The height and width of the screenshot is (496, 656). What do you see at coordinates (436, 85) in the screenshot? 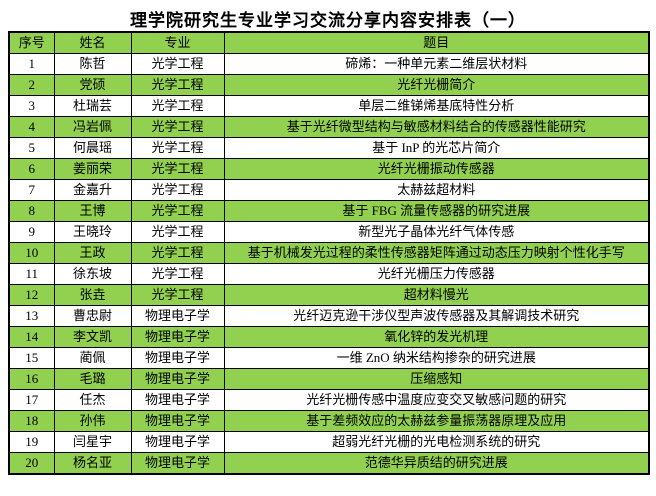
I see `topic-cell: 光纤光栅简介` at bounding box center [436, 85].